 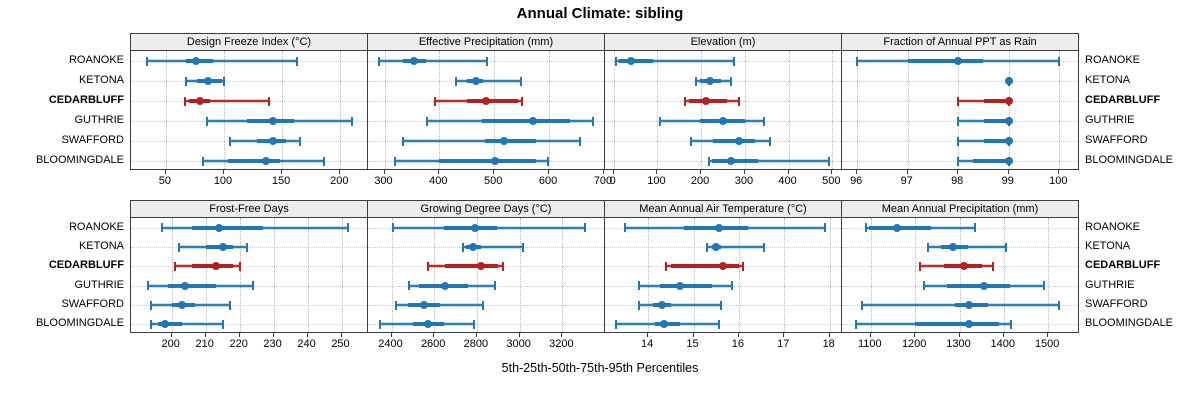 I want to click on x-tick-label: 97, so click(x=906, y=181).